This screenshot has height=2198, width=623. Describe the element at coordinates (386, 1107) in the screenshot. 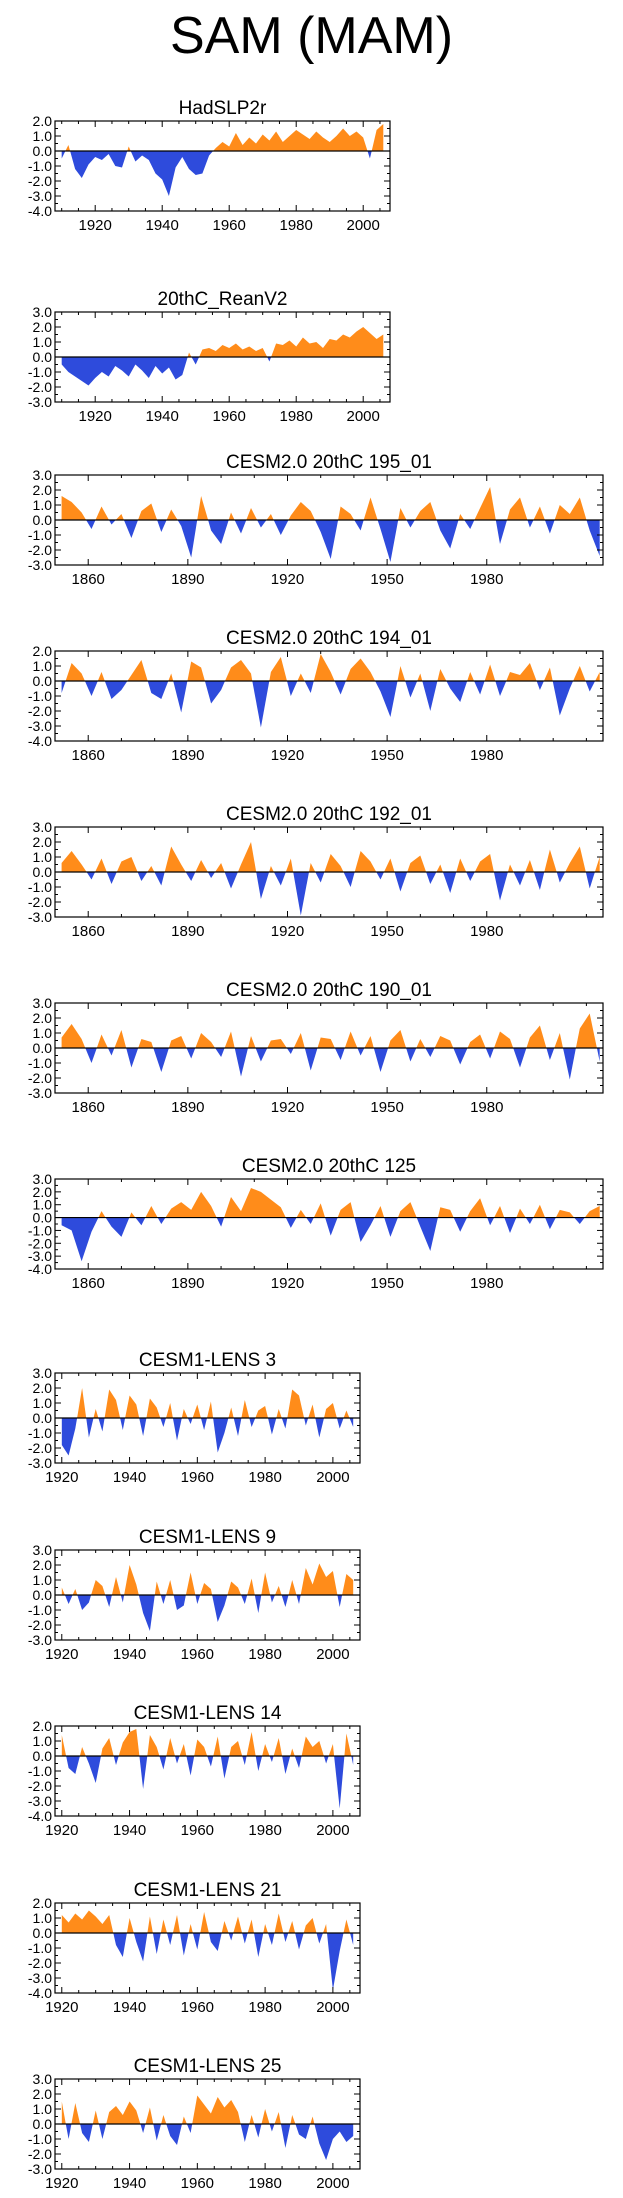

I see `x-tick-label: 1950` at that location.